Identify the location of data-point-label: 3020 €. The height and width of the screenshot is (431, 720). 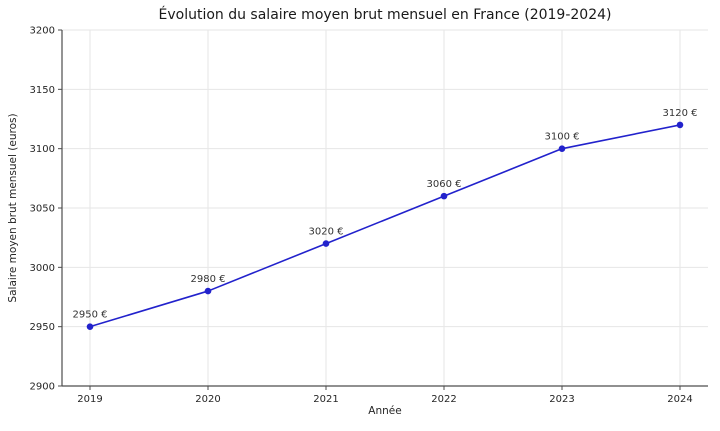
(326, 232).